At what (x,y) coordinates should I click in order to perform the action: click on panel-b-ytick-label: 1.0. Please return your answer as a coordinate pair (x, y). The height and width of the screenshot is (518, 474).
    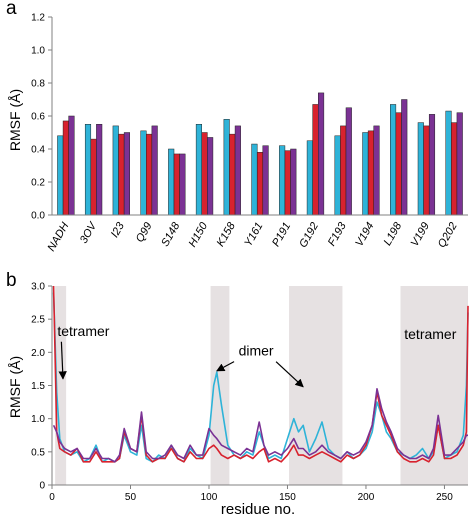
    Looking at the image, I should click on (38, 419).